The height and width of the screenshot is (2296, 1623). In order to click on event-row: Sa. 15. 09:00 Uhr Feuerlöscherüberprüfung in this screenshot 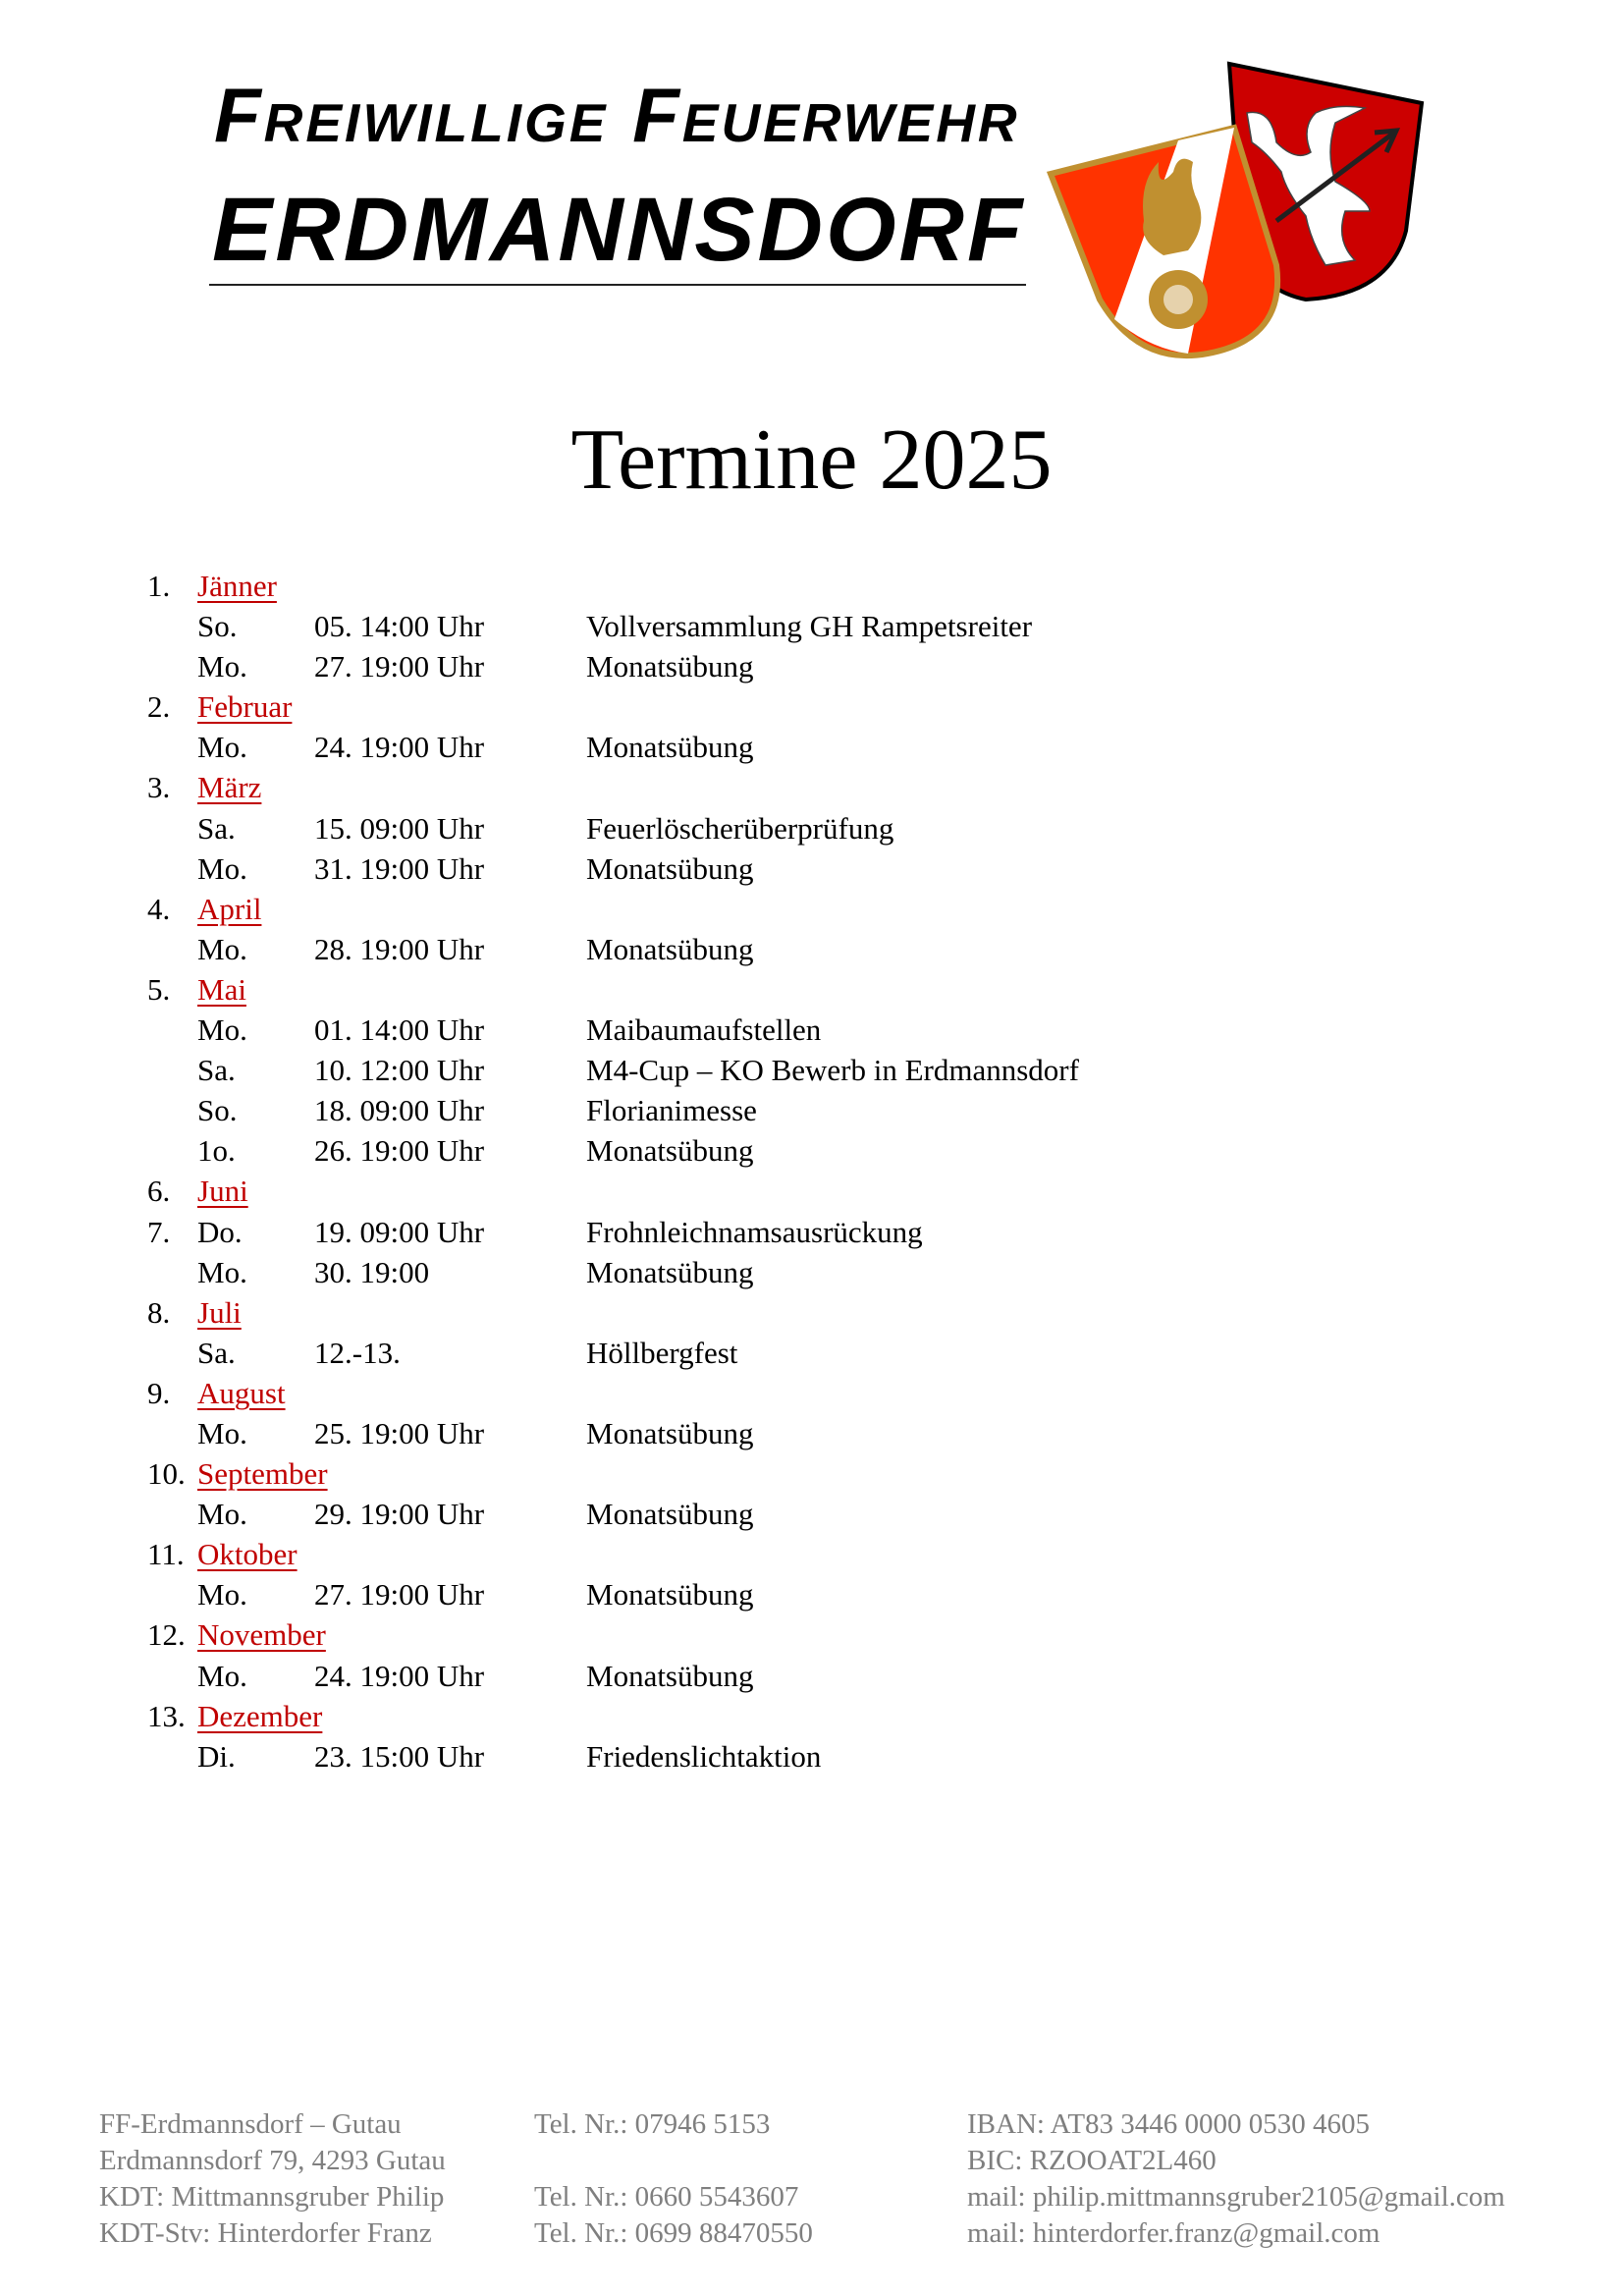, I will do `click(811, 828)`.